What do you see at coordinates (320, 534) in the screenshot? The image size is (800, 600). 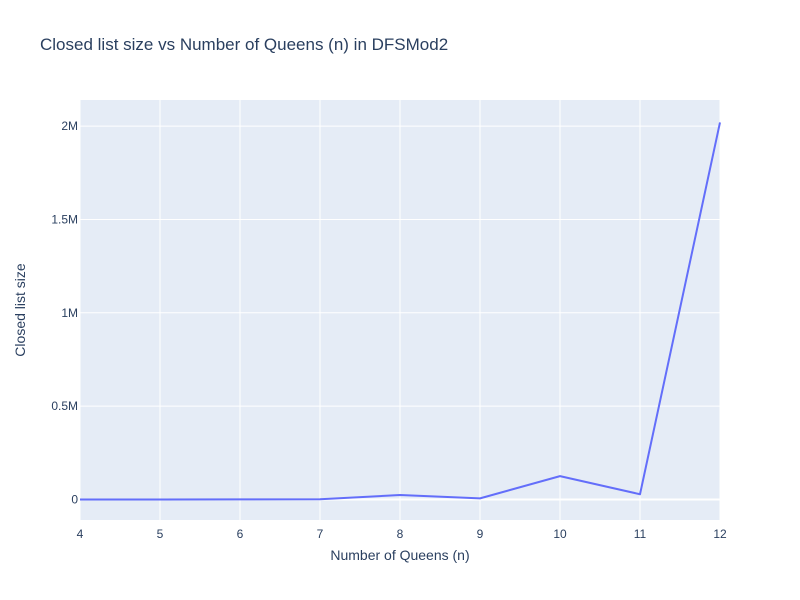 I see `x-tick-label: 7` at bounding box center [320, 534].